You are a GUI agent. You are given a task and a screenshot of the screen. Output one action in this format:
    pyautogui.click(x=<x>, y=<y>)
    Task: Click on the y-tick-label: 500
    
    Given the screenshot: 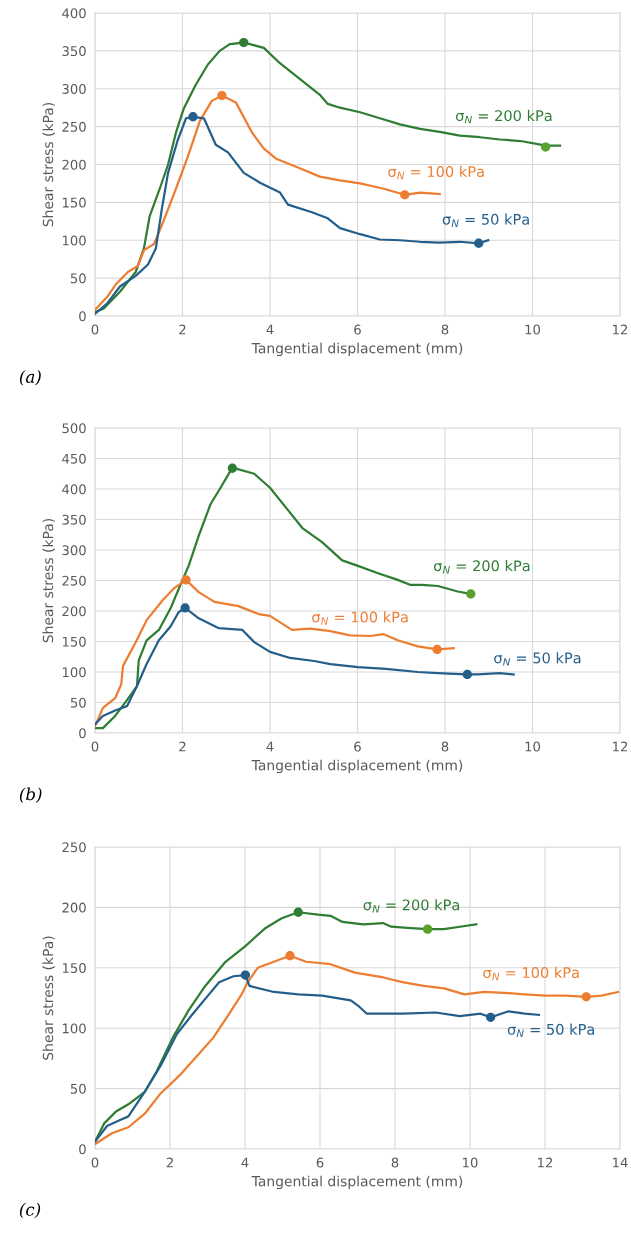 What is the action you would take?
    pyautogui.click(x=74, y=428)
    